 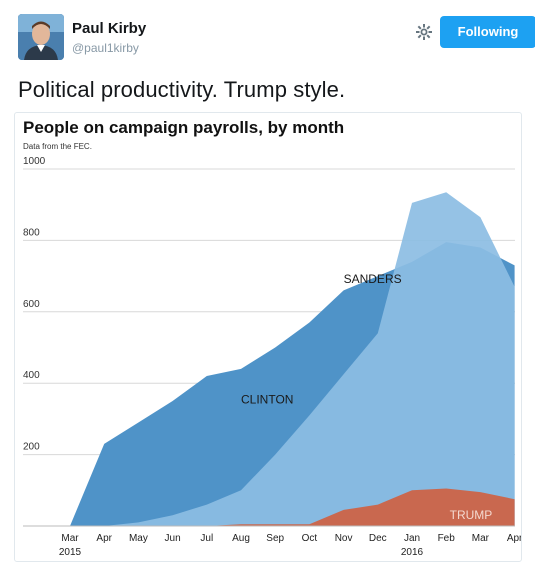 What do you see at coordinates (310, 538) in the screenshot?
I see `x-tick-label: Oct` at bounding box center [310, 538].